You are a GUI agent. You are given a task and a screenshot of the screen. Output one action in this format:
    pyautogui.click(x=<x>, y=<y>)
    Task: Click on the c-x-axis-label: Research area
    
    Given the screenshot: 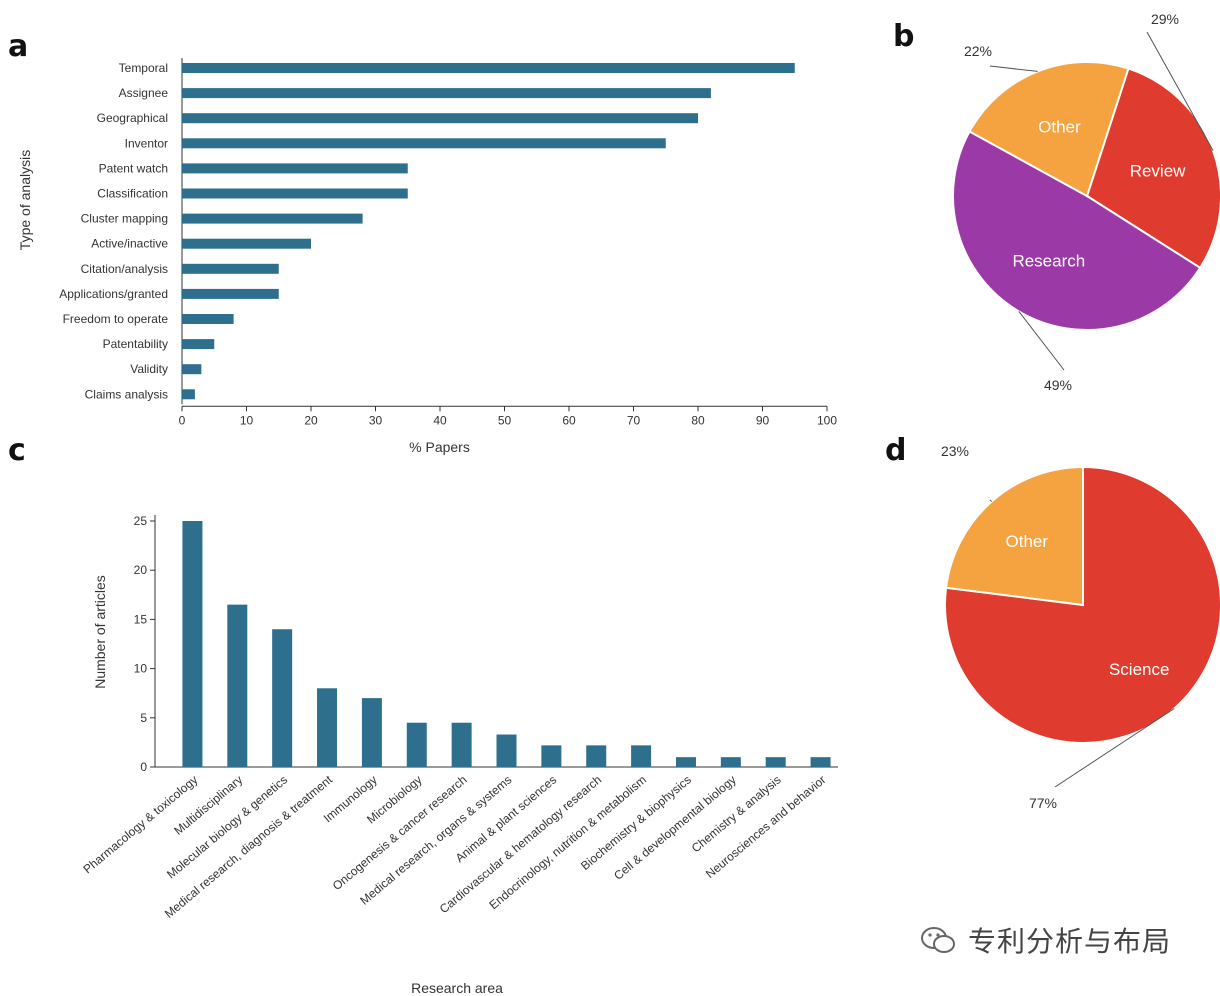 What is the action you would take?
    pyautogui.click(x=457, y=988)
    